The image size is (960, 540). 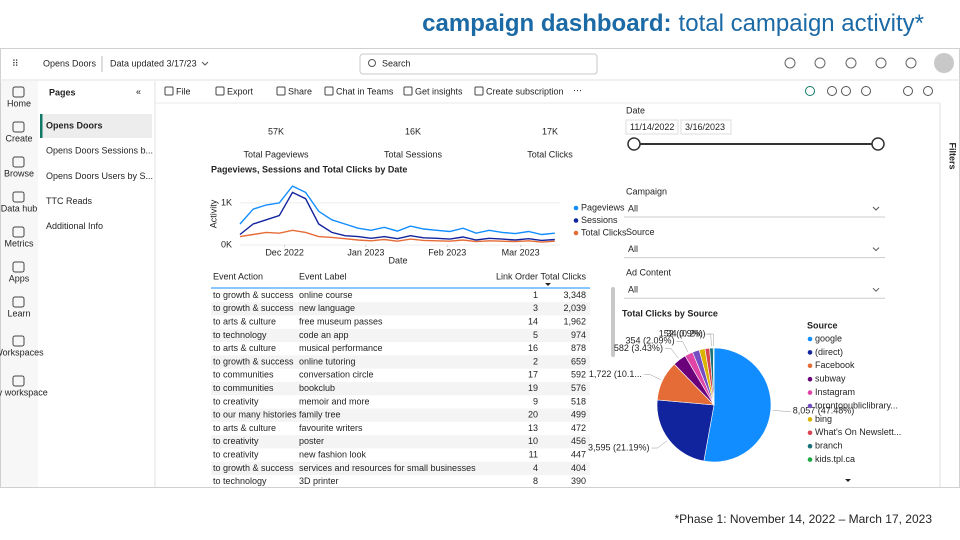 I want to click on column-header: Event Action, so click(x=238, y=276).